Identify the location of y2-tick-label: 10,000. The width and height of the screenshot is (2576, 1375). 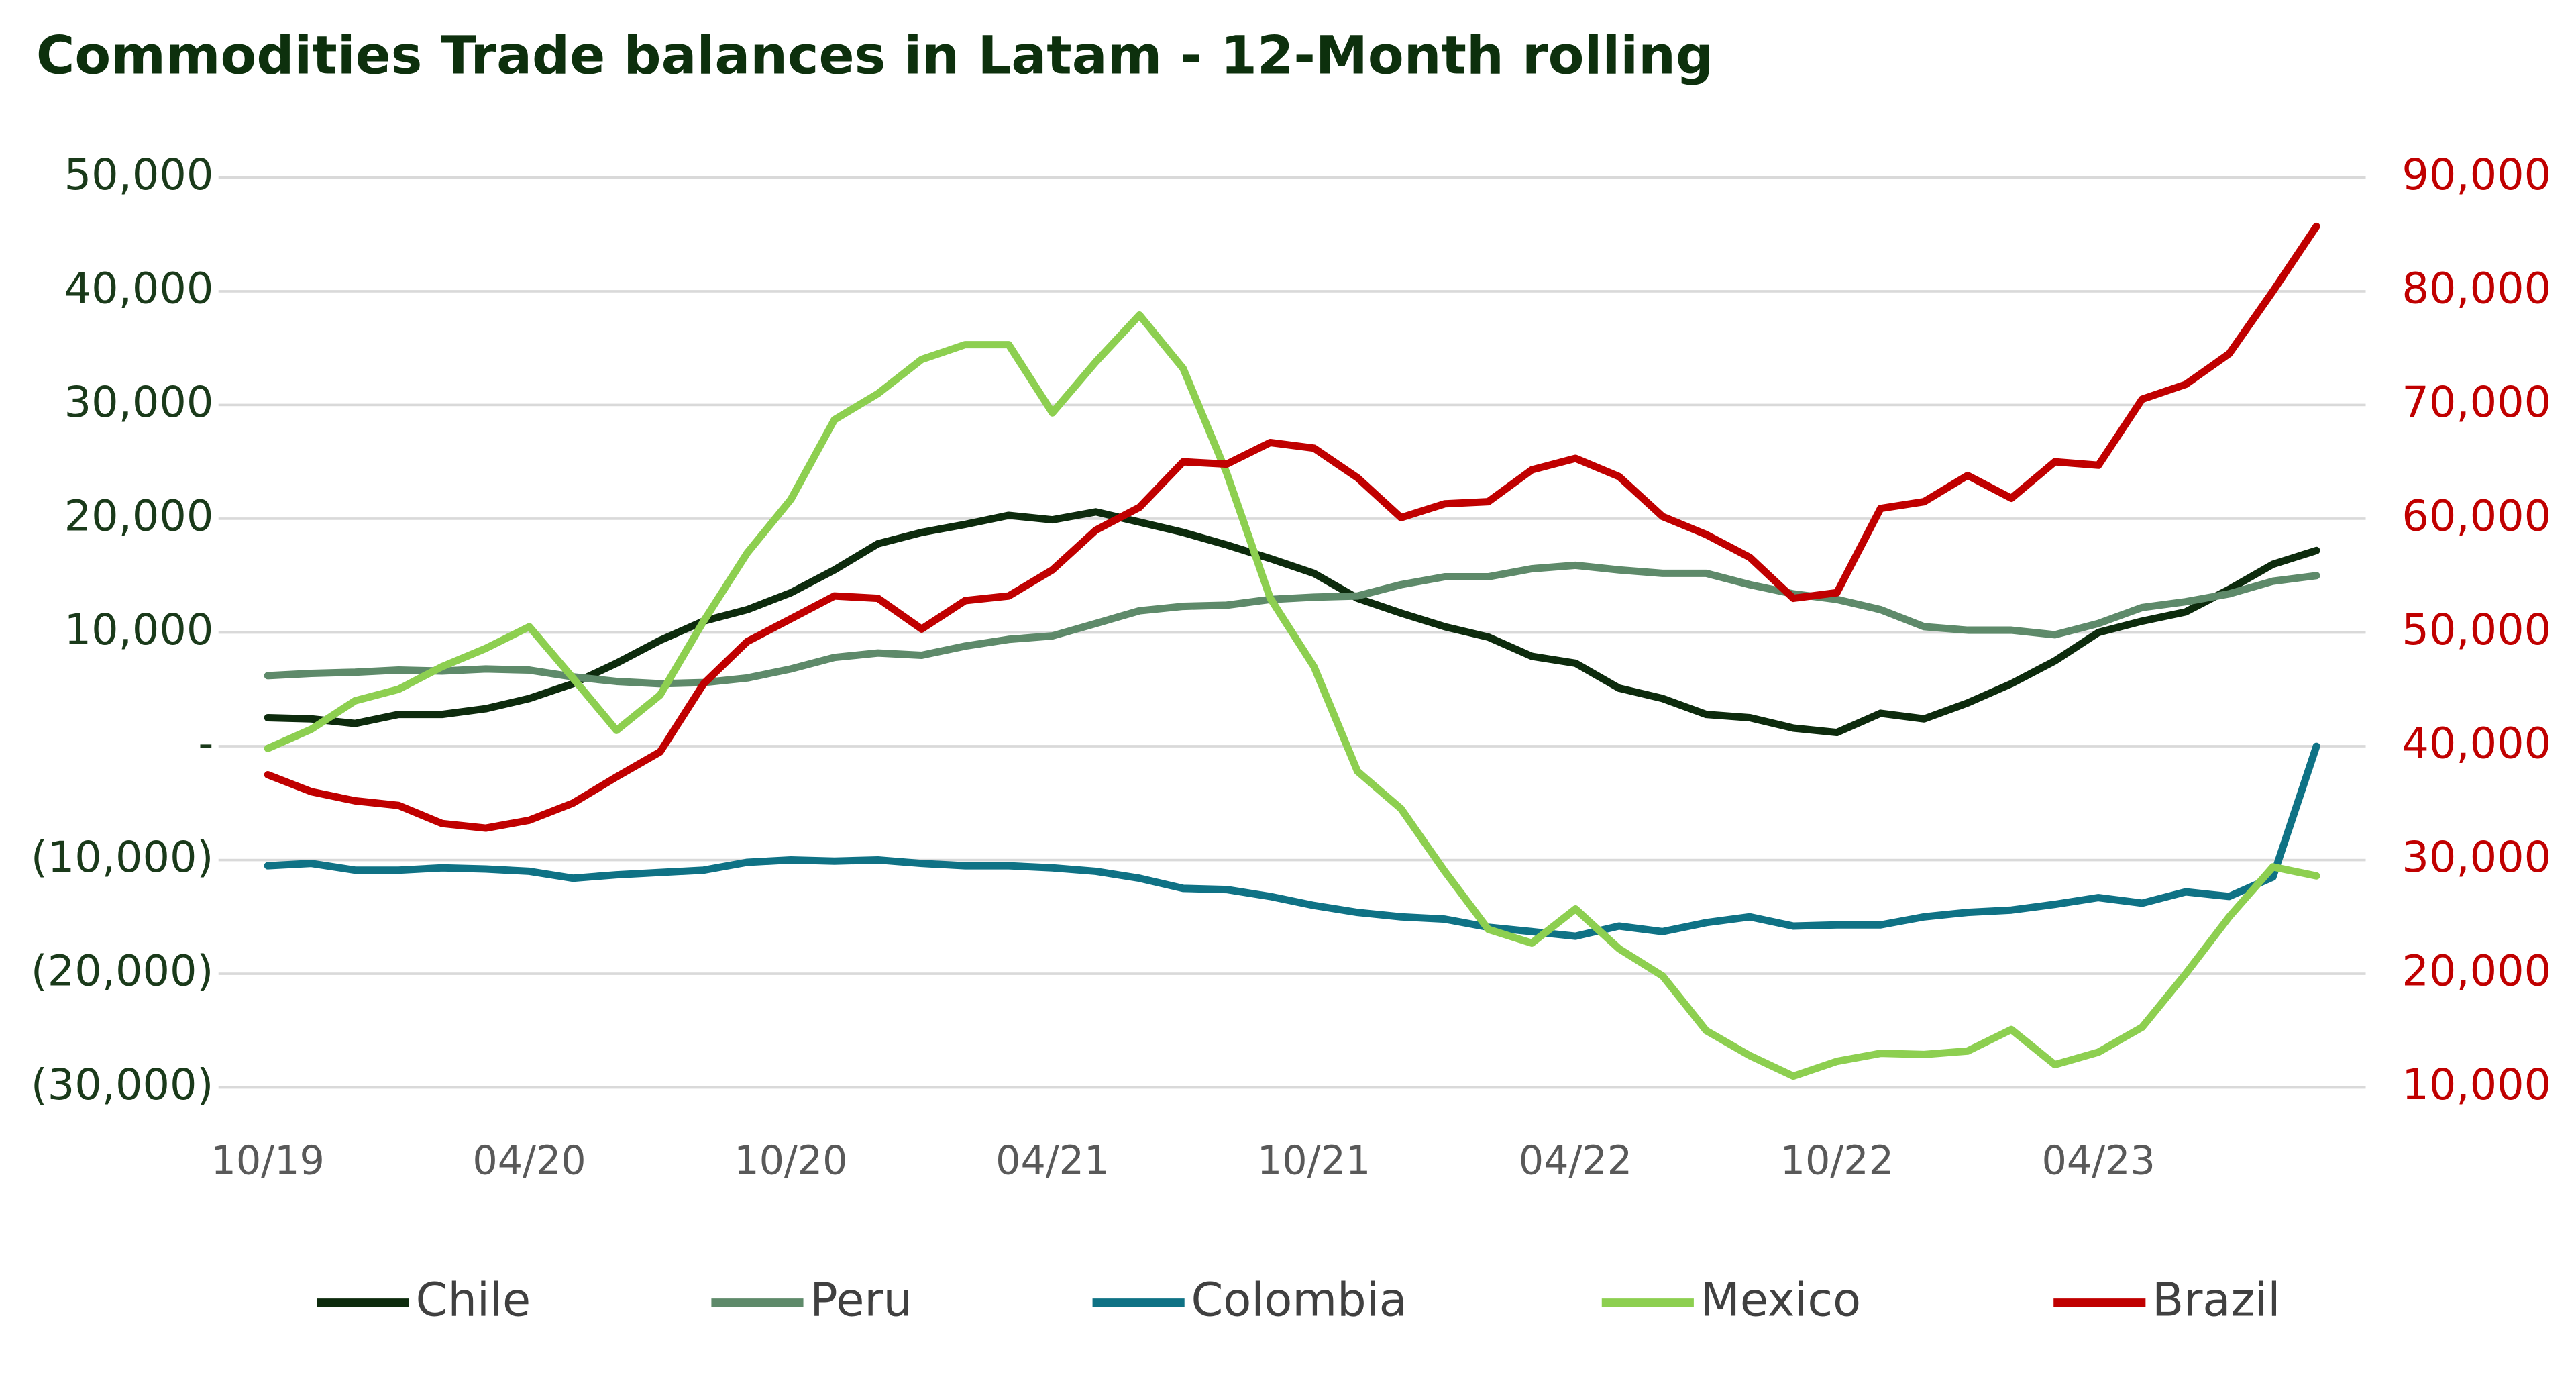
(2476, 1085).